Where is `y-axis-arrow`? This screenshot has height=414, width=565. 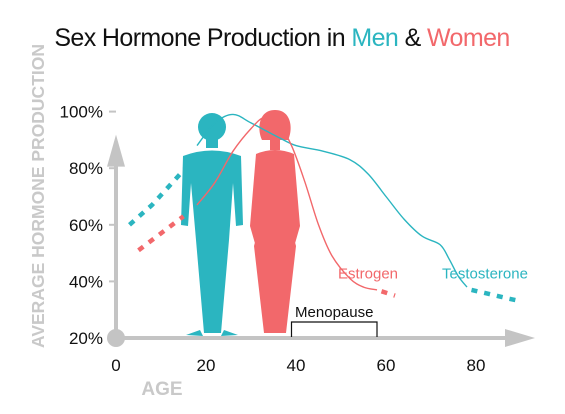 y-axis-arrow is located at coordinates (116, 150).